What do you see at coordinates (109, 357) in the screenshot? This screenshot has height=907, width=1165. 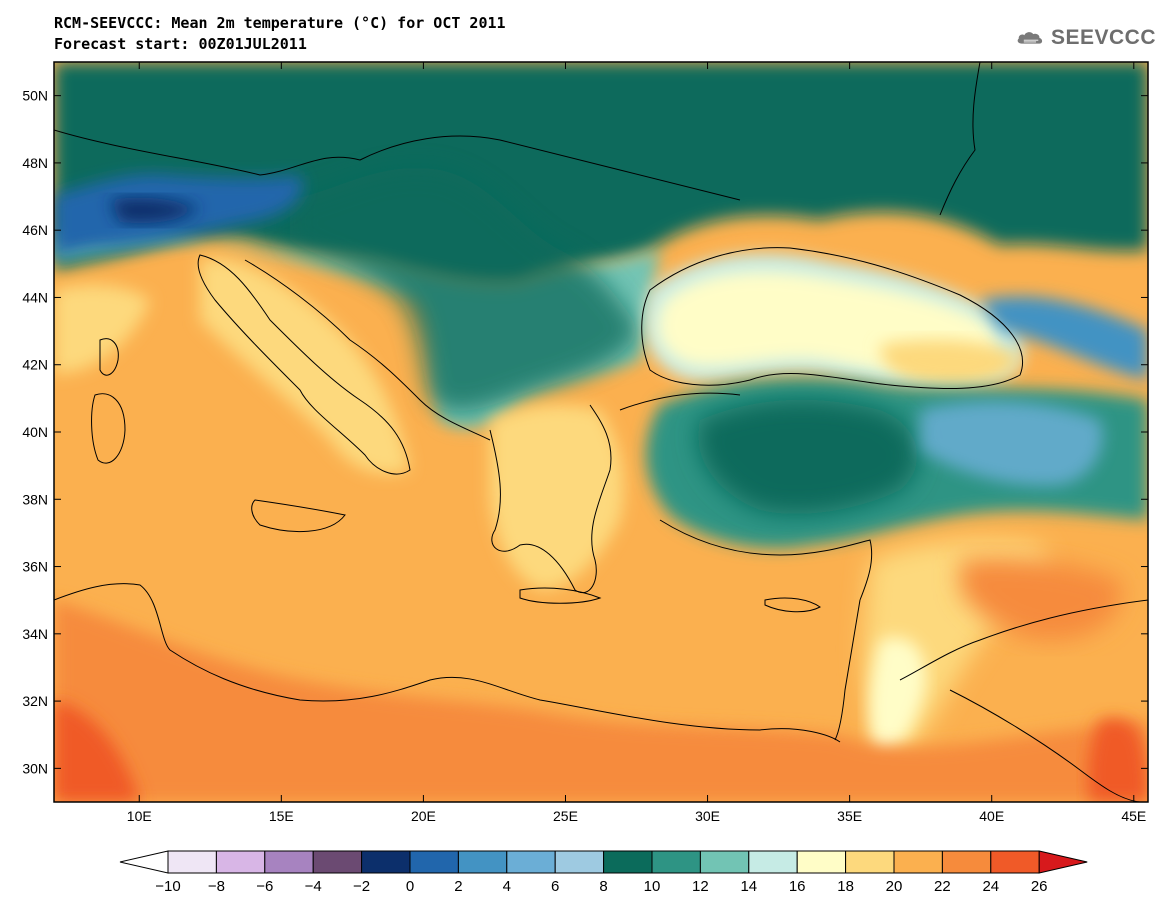 I see `corsica-coastline` at bounding box center [109, 357].